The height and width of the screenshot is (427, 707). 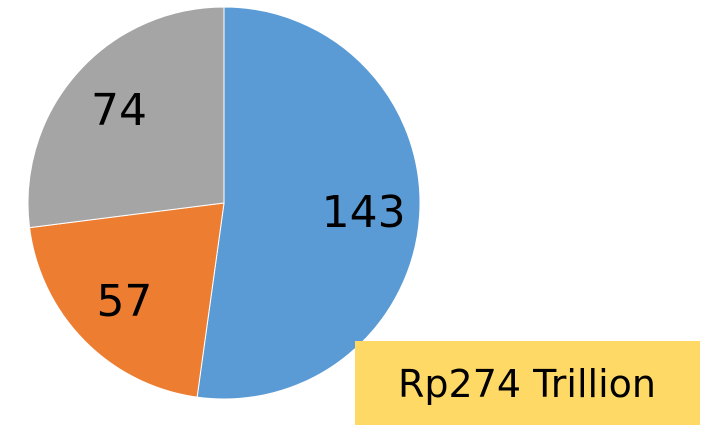 I want to click on data-label: 74, so click(x=119, y=110).